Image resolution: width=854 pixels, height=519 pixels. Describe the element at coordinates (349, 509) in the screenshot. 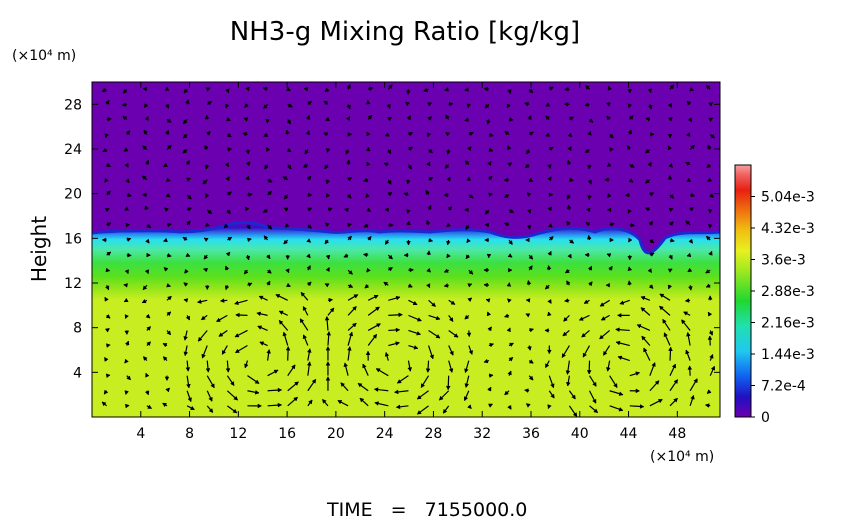

I see `time-label-word: TIME` at that location.